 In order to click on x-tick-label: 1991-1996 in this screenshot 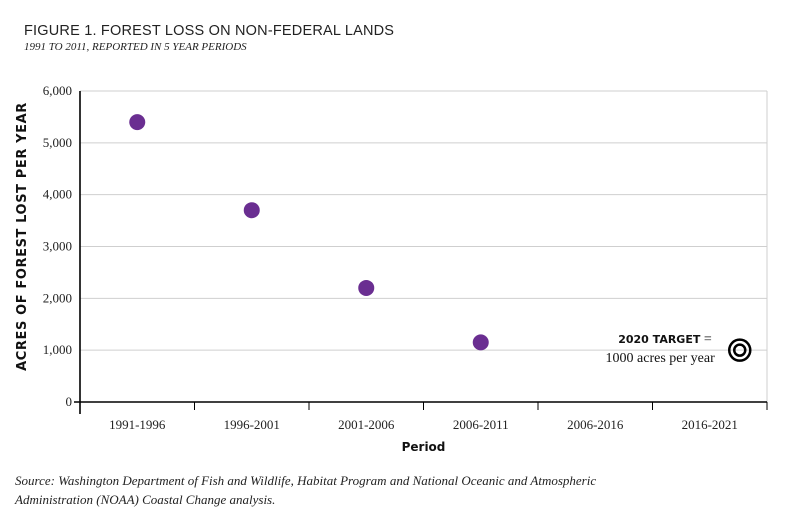, I will do `click(137, 424)`.